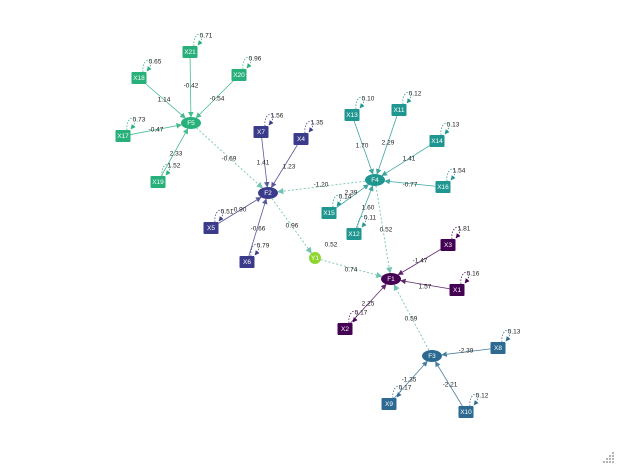  What do you see at coordinates (411, 317) in the screenshot?
I see `edge-f3-f1` at bounding box center [411, 317].